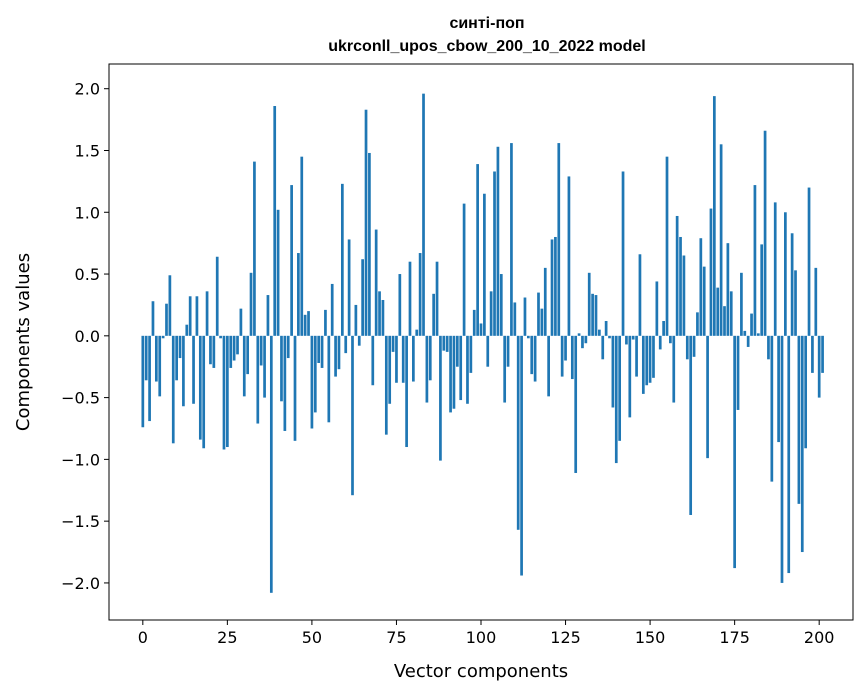 This screenshot has width=867, height=696. Describe the element at coordinates (80, 459) in the screenshot. I see `y-tick-label: −1.0` at that location.